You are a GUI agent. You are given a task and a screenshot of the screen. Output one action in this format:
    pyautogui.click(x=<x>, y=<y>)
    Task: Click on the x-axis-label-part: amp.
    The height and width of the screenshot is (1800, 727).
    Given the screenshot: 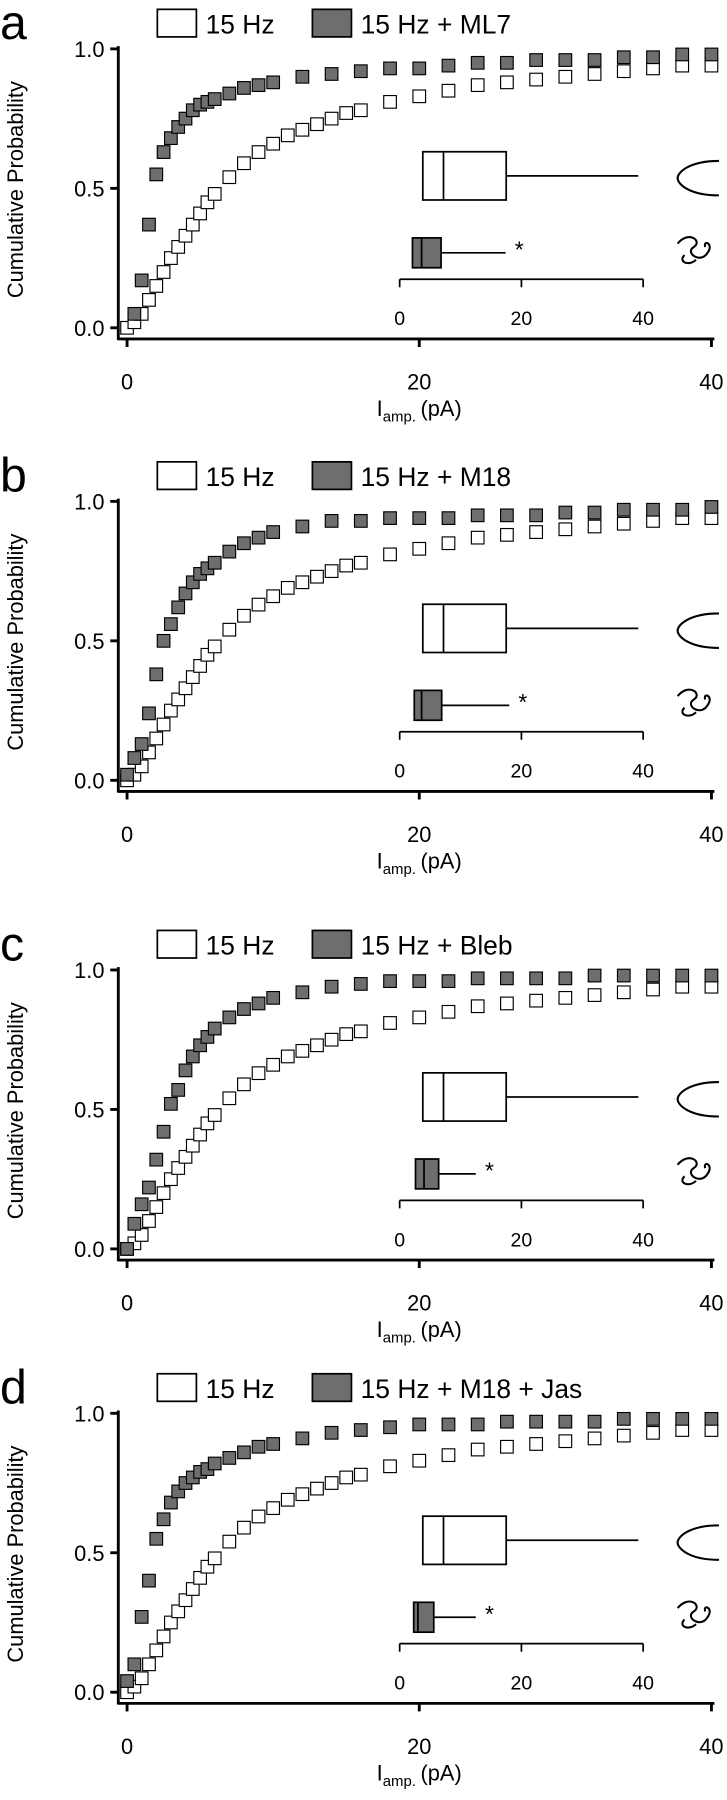 What is the action you would take?
    pyautogui.click(x=399, y=1338)
    